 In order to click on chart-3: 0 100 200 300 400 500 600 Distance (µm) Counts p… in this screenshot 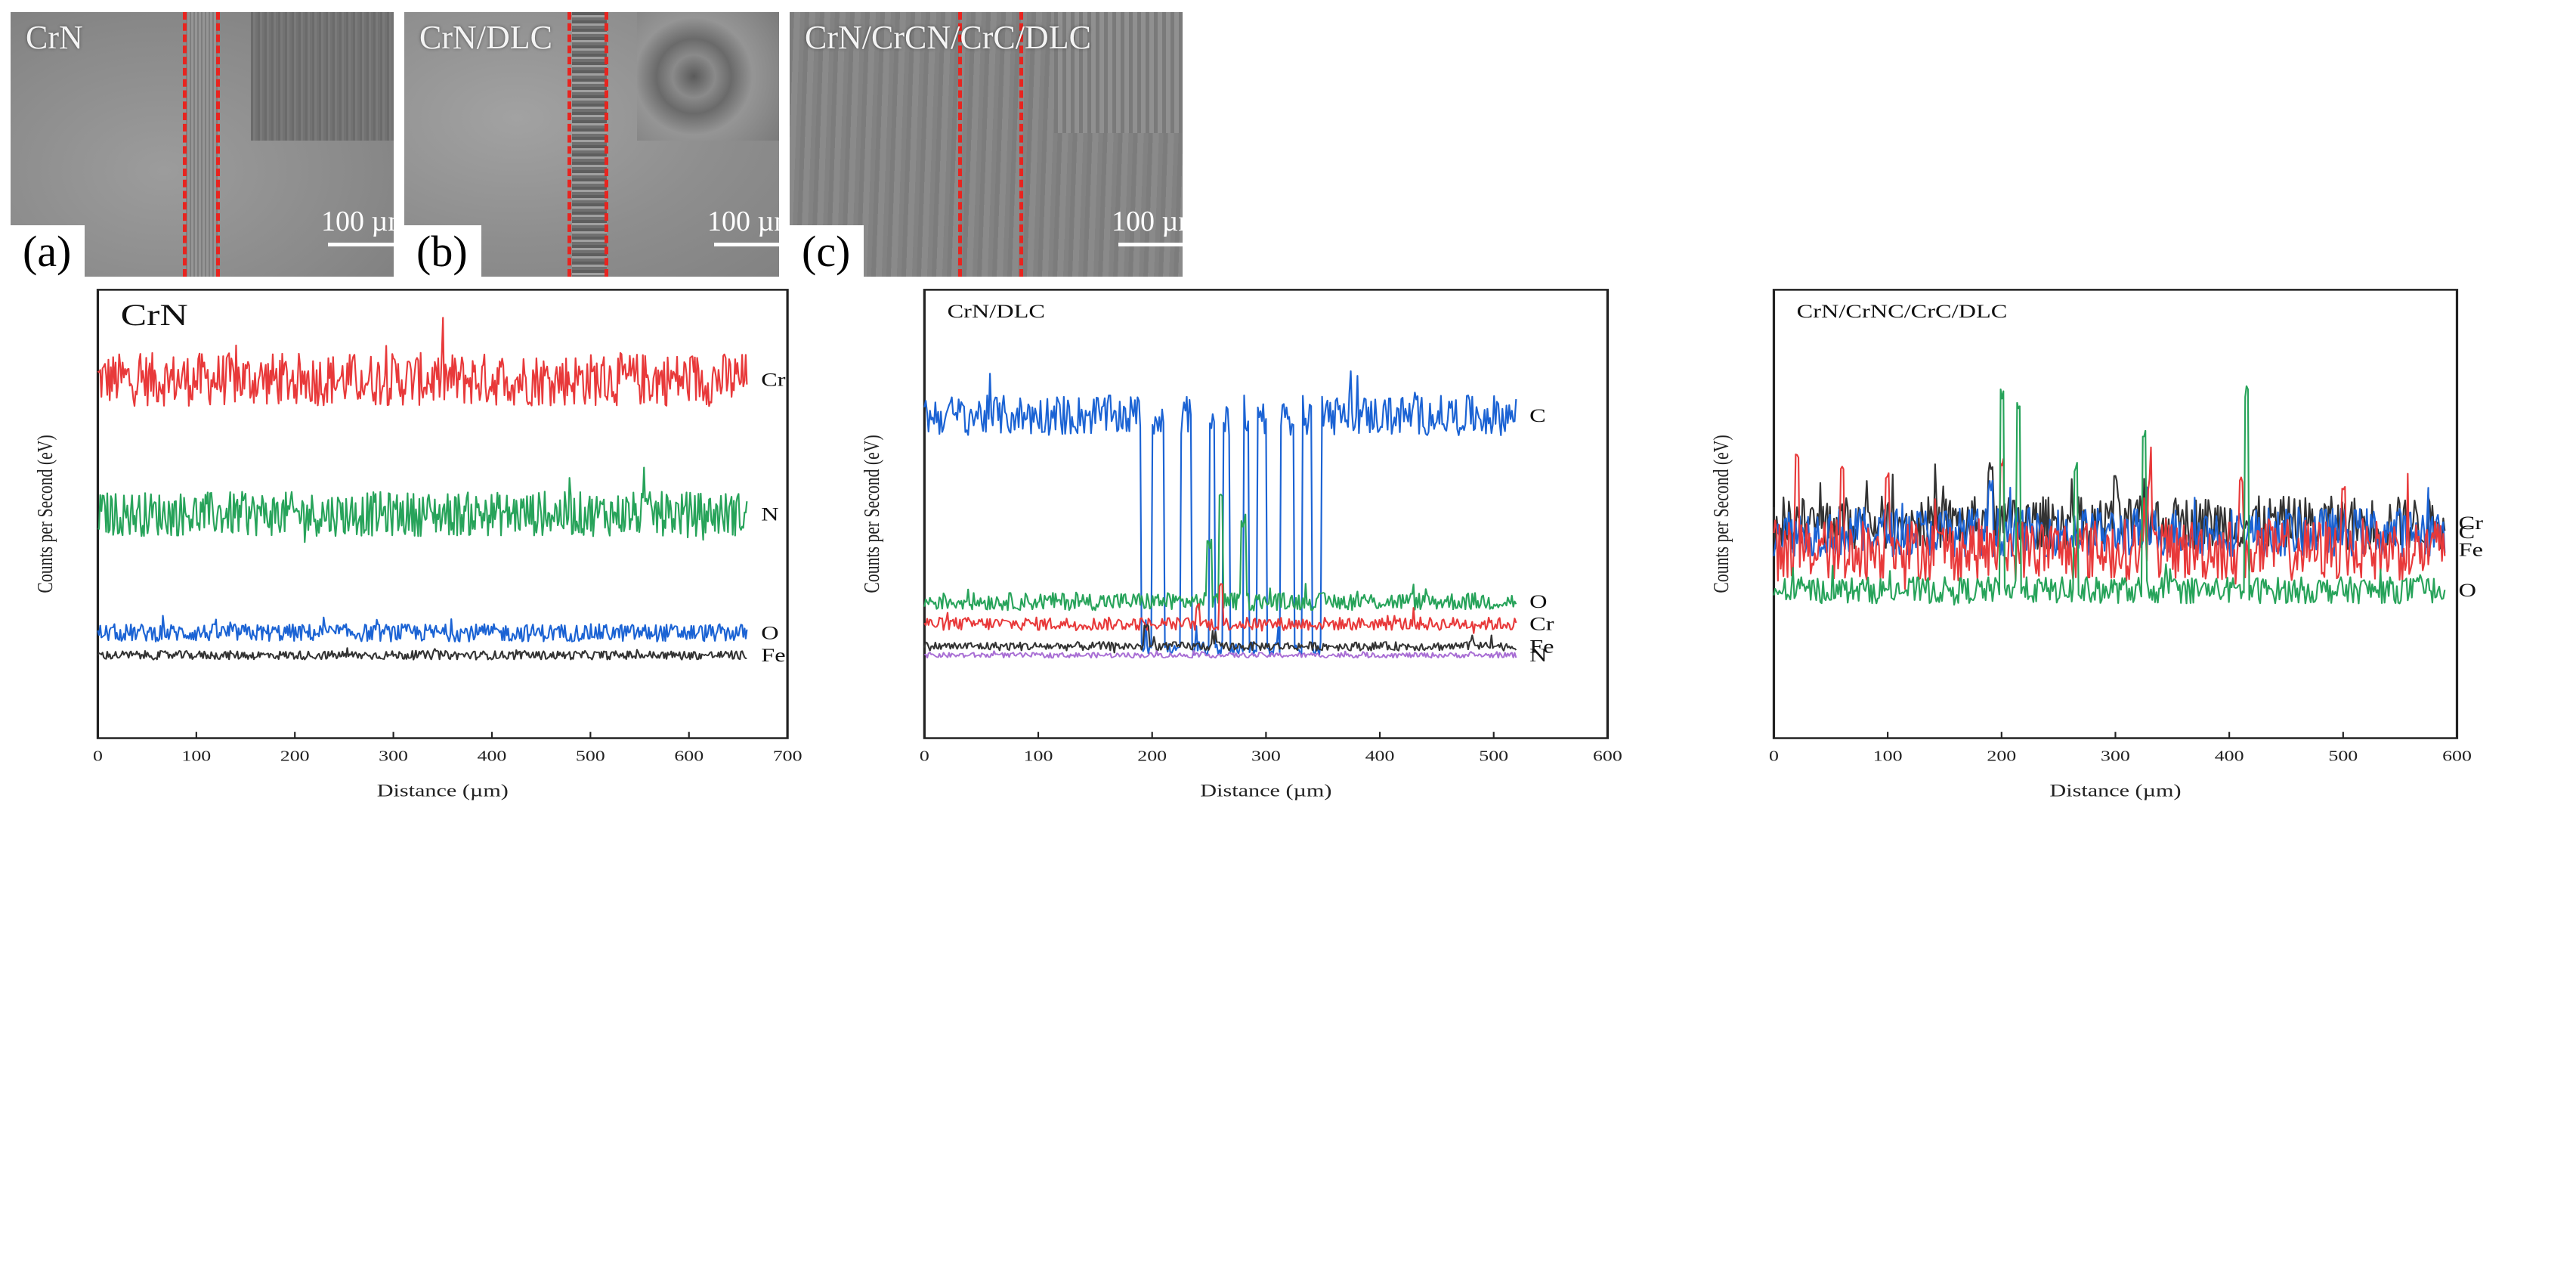, I will do `click(2097, 544)`.